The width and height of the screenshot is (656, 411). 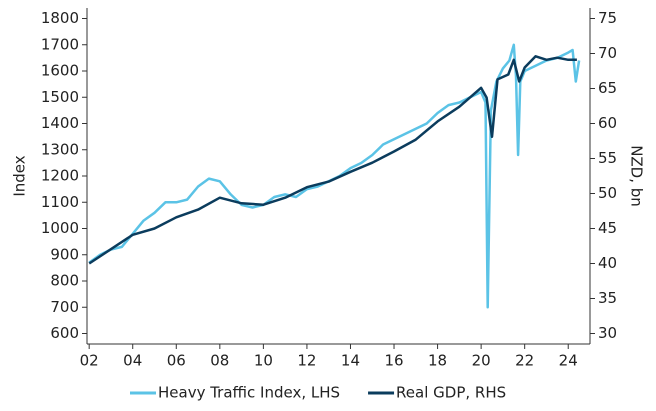 What do you see at coordinates (607, 158) in the screenshot?
I see `y2-tick-label: 55` at bounding box center [607, 158].